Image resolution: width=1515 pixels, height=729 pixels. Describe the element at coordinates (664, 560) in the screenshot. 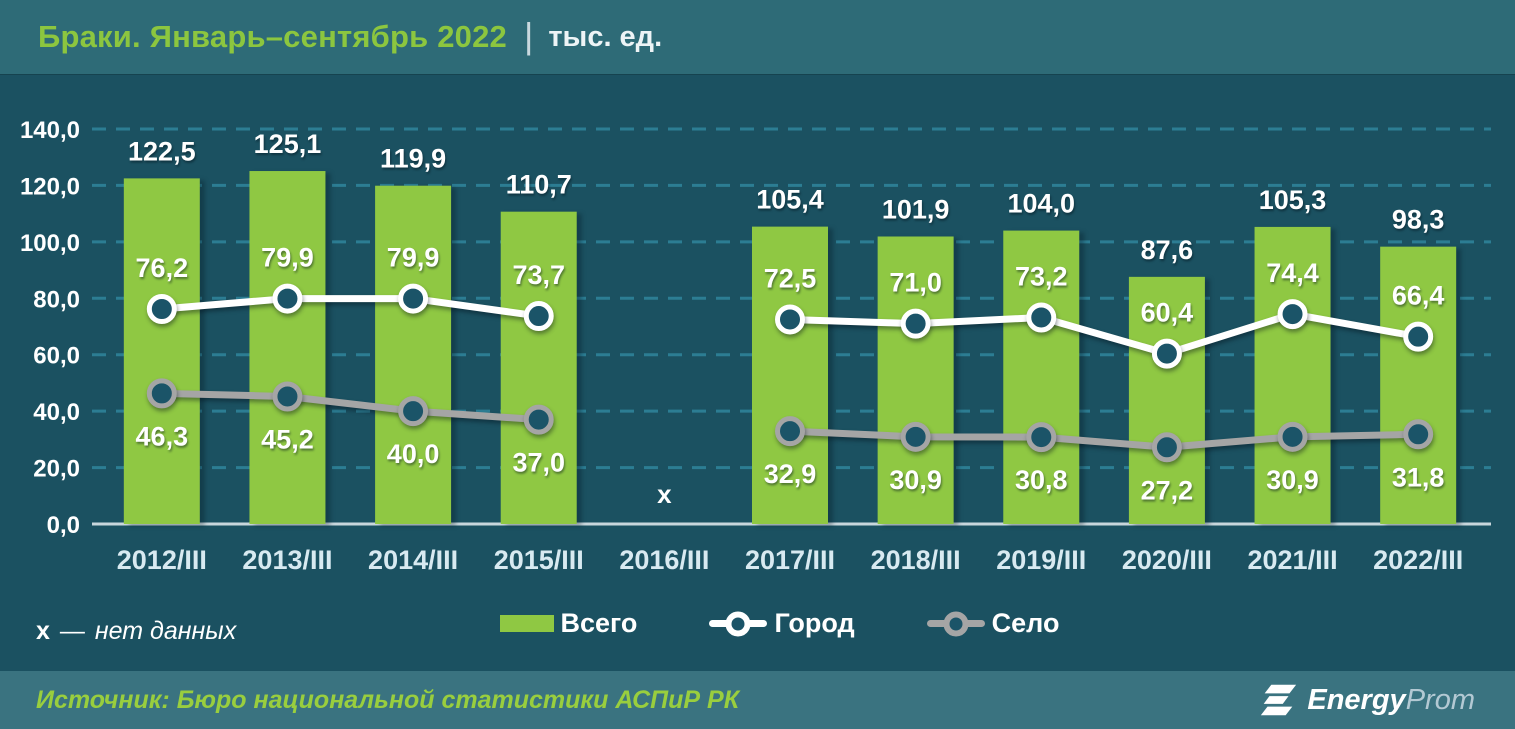

I see `x-tick-label: 2016/III` at that location.